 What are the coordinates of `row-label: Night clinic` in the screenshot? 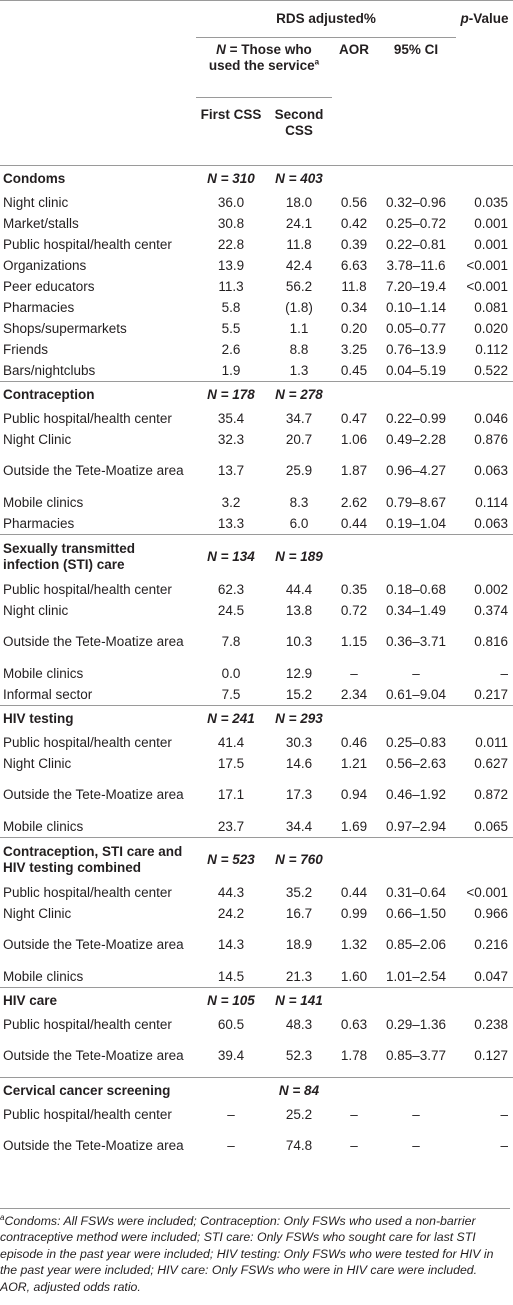 It's located at (36, 202).